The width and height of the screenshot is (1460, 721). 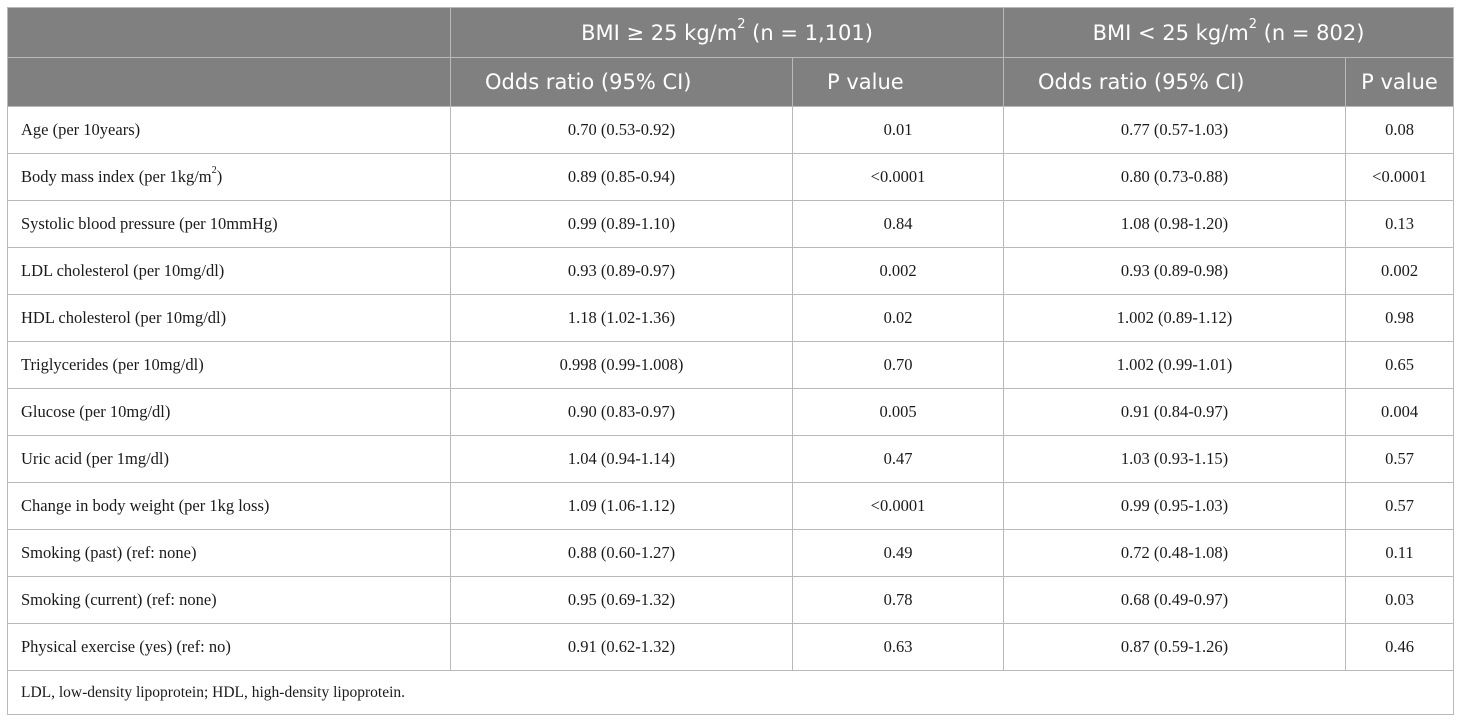 I want to click on odds-ratio-cell-group2: 0.91 (0.84-0.97), so click(x=1174, y=412).